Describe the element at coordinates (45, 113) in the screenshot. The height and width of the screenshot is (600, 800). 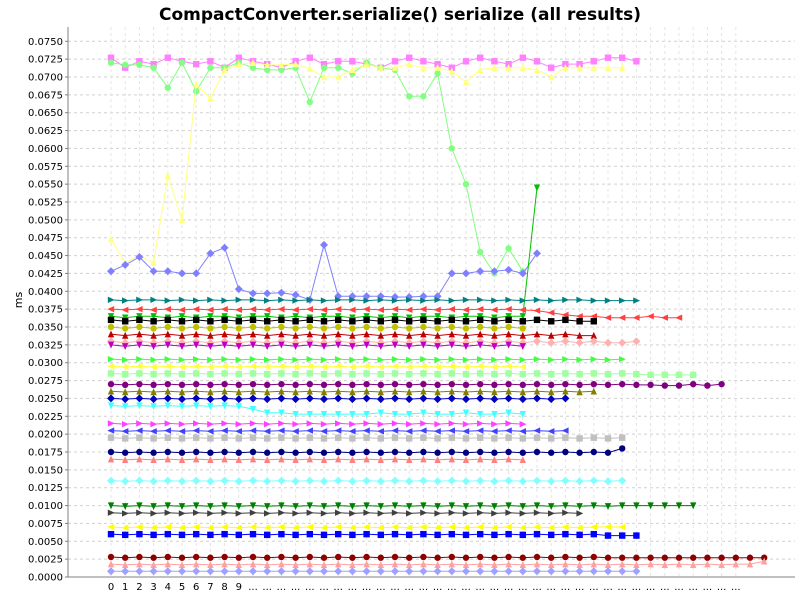
I see `y-tick-label: 0.0650` at that location.